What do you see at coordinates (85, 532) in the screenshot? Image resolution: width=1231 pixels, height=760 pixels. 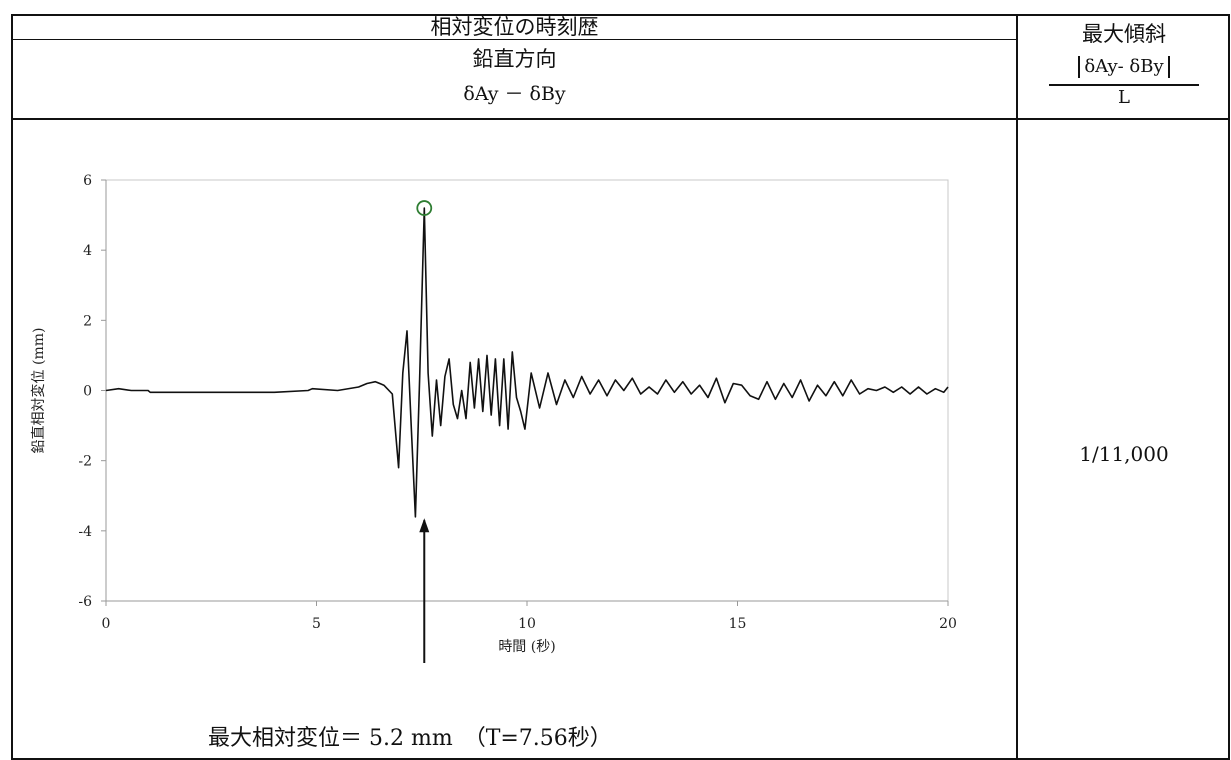 I see `y-tick-label: -4` at bounding box center [85, 532].